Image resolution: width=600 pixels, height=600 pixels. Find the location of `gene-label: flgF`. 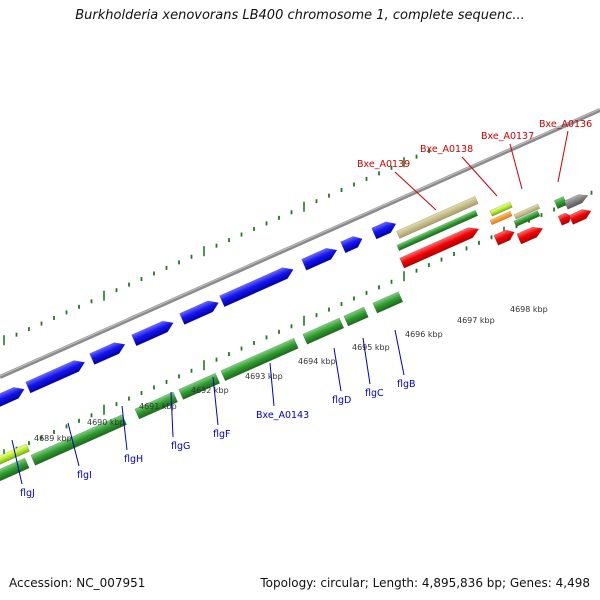

gene-label: flgF is located at coordinates (221, 434).